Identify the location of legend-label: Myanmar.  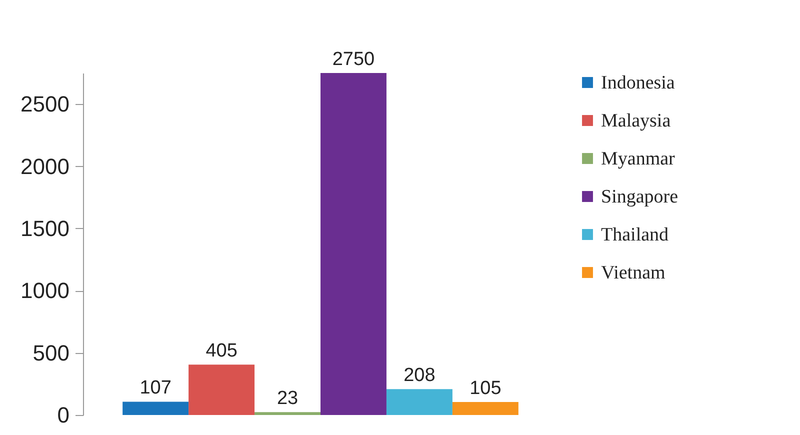
(638, 159).